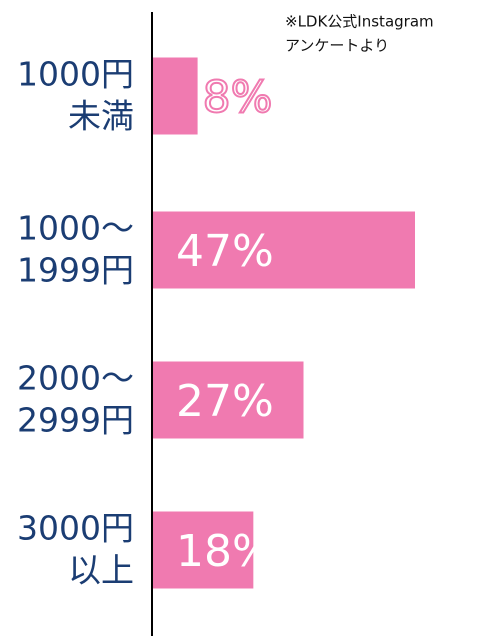  Describe the element at coordinates (75, 378) in the screenshot. I see `category-label: 2000～` at that location.